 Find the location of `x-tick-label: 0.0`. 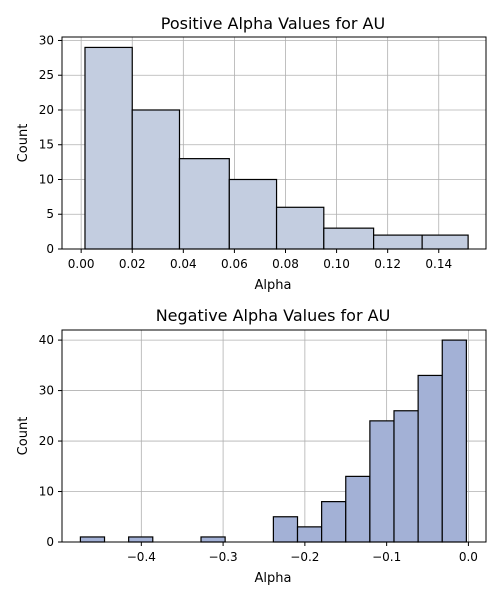

x-tick-label: 0.0 is located at coordinates (468, 557).